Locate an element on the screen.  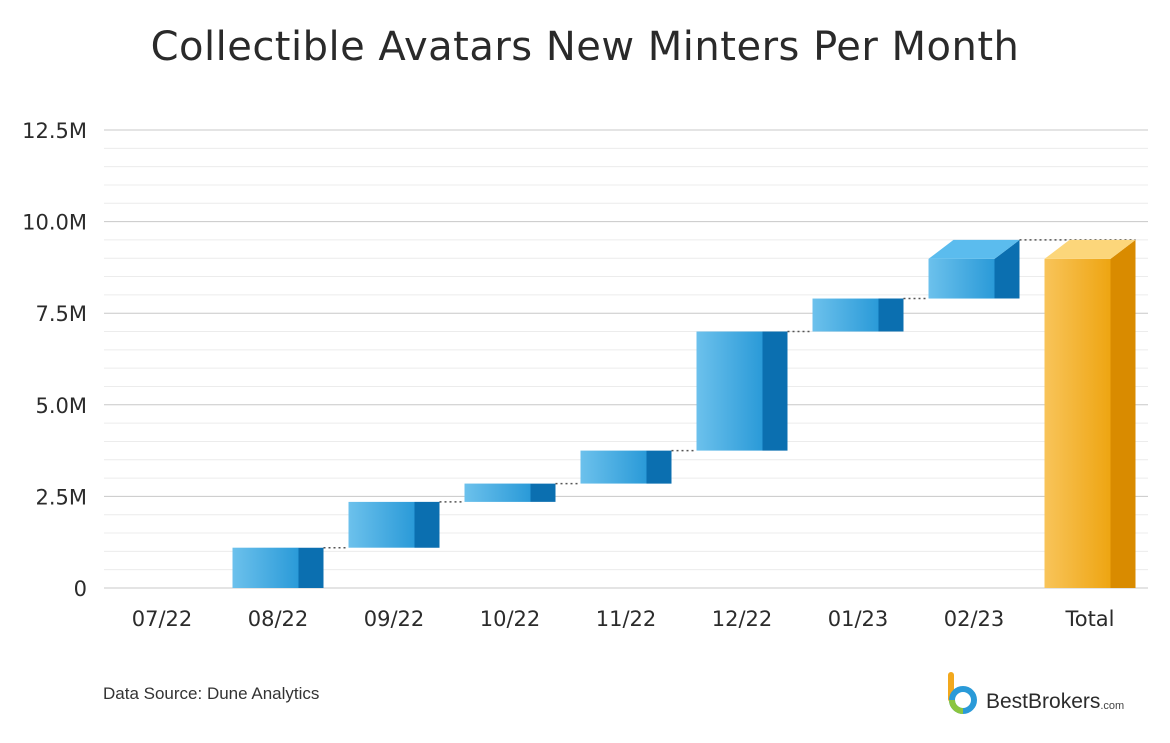
total-bar is located at coordinates (1090, 414).